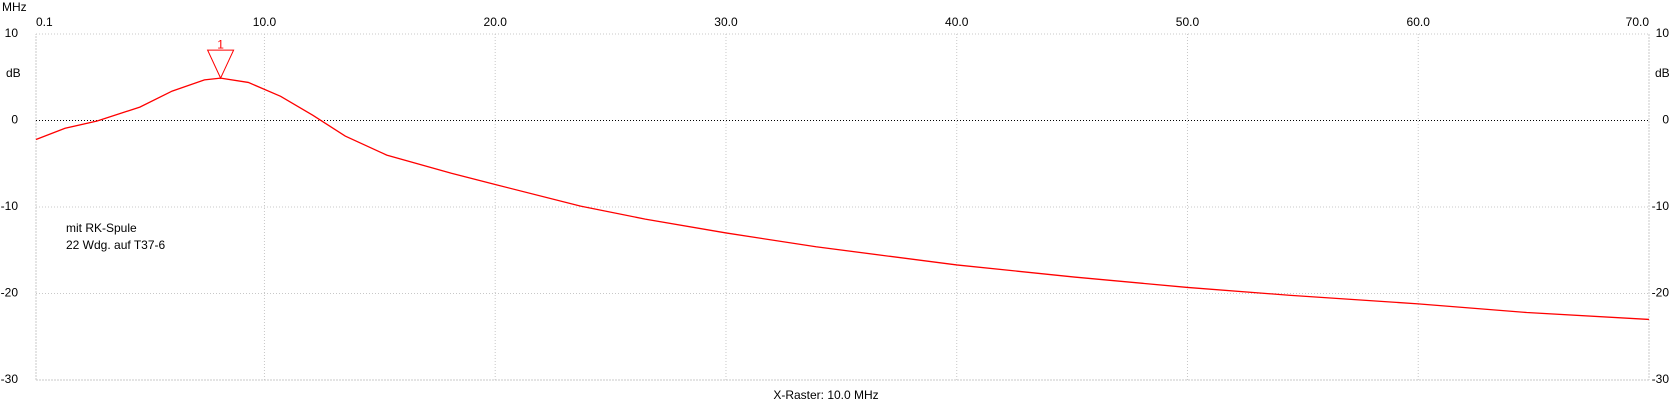  I want to click on y-tick-label: -20, so click(10, 293).